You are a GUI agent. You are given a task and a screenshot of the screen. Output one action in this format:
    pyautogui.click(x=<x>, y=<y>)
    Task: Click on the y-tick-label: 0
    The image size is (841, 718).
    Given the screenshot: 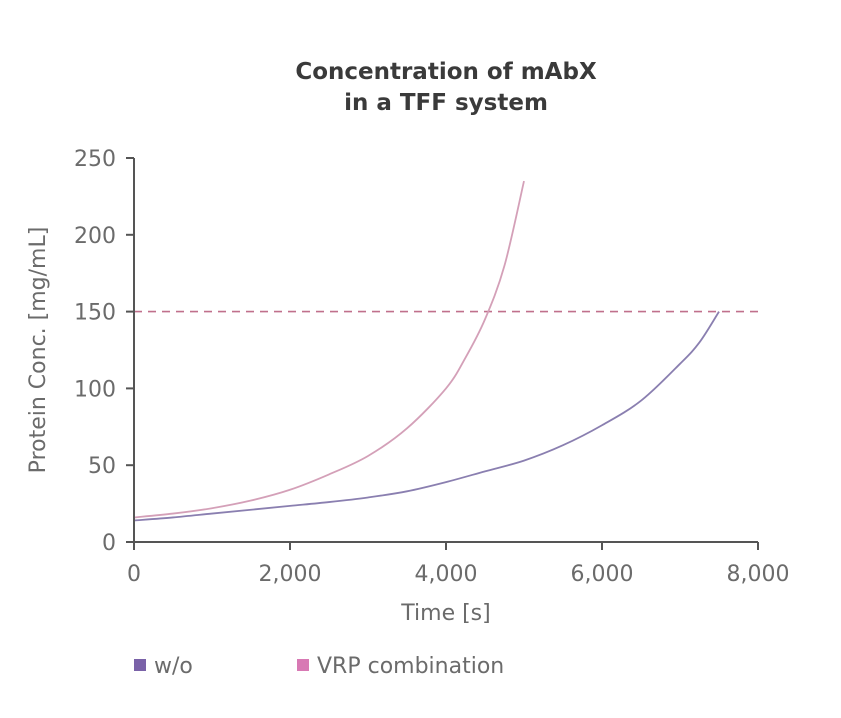 What is the action you would take?
    pyautogui.click(x=109, y=543)
    